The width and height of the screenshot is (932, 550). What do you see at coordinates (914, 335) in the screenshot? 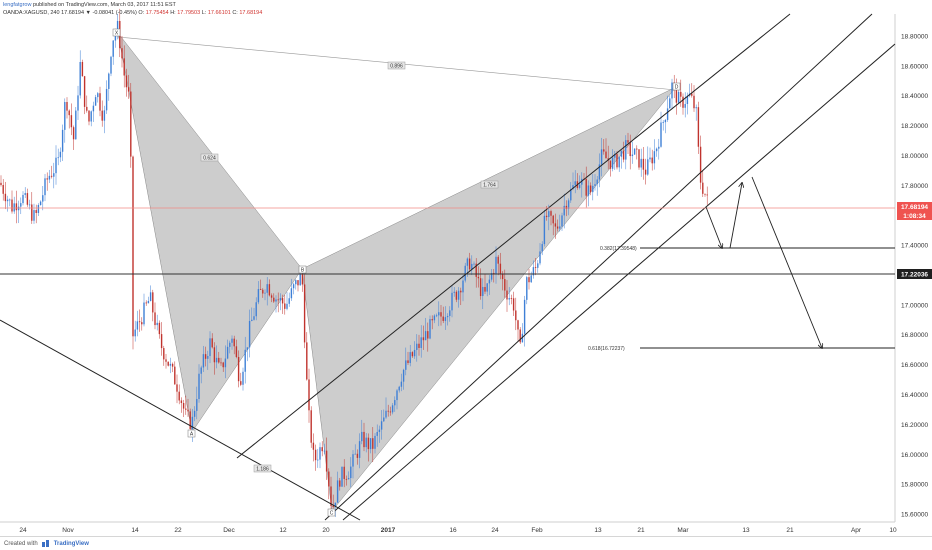
I see `price-tick-label: 16.80000` at bounding box center [914, 335].